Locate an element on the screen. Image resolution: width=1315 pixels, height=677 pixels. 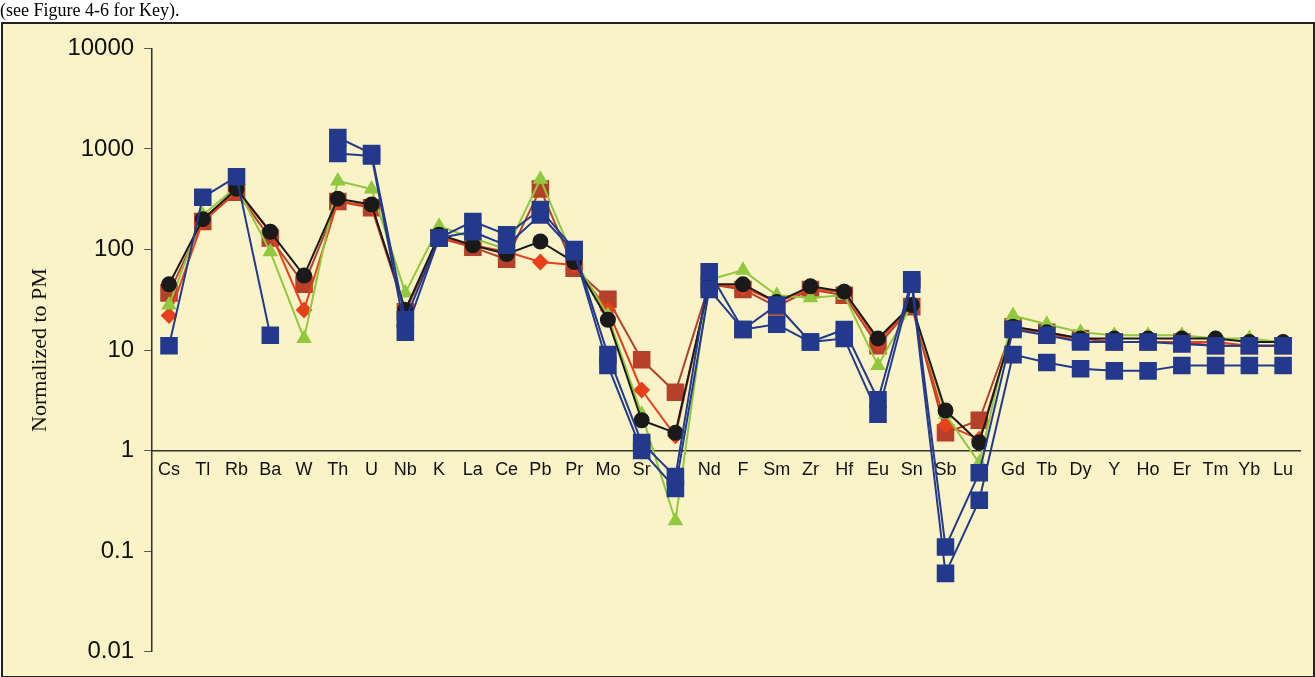
x-tick-label: U is located at coordinates (372, 469).